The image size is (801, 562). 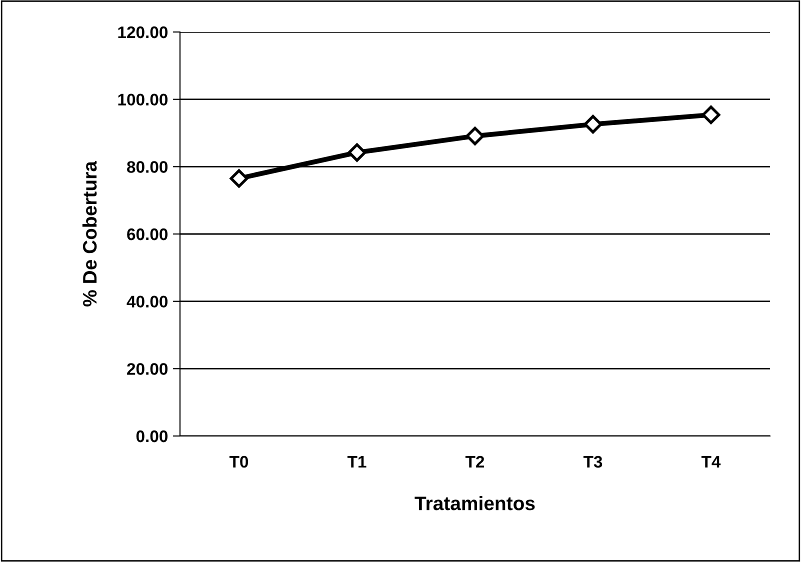 What do you see at coordinates (474, 462) in the screenshot?
I see `x-tick-label: T2` at bounding box center [474, 462].